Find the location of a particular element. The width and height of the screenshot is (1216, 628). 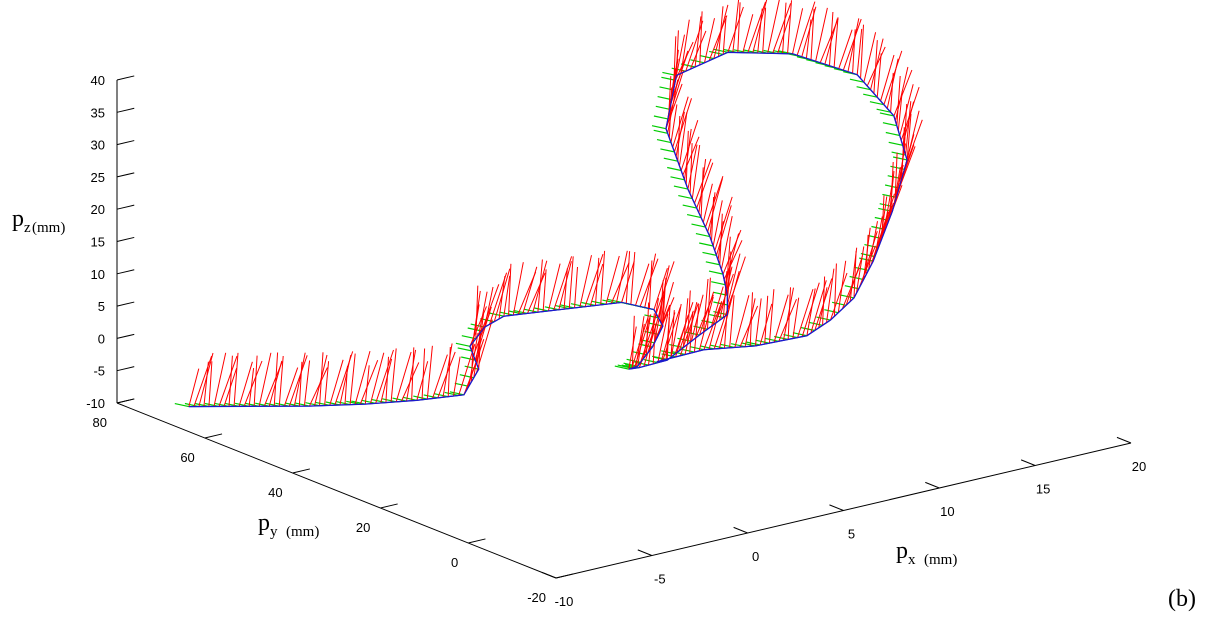

x-tick-label: -5 is located at coordinates (660, 579).